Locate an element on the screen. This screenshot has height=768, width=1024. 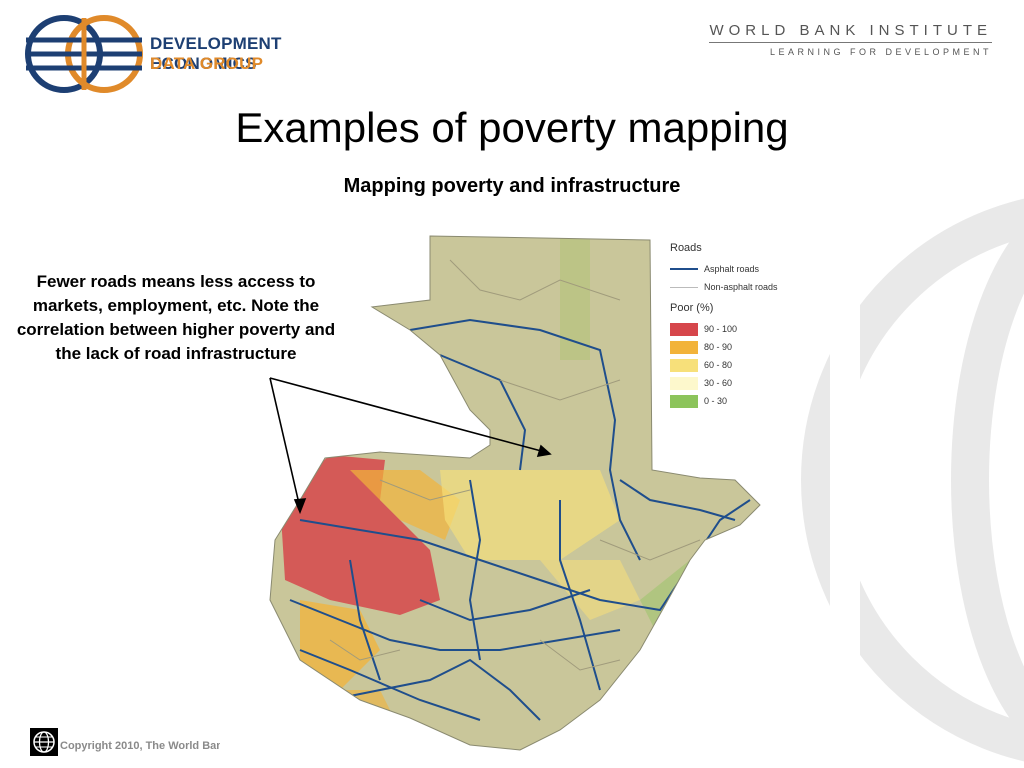
globe-logo-icon is located at coordinates (84, 54).